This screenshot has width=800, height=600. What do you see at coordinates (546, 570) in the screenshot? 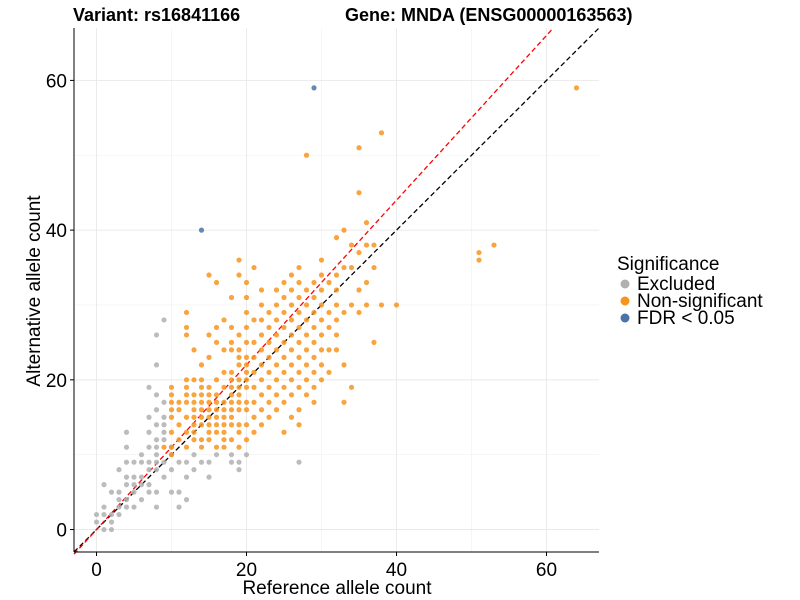
I see `x-tick-label: 60` at bounding box center [546, 570].